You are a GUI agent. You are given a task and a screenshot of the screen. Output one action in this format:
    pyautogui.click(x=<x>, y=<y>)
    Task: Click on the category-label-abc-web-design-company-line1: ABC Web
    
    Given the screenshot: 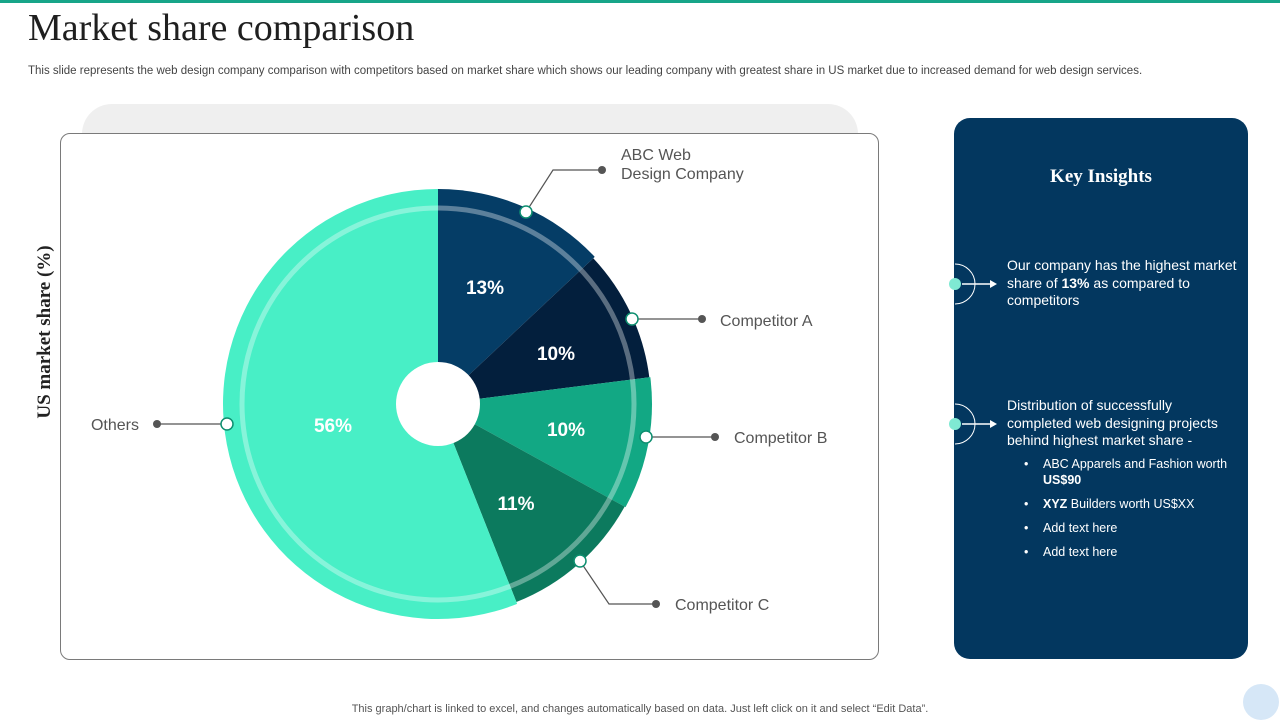 What is the action you would take?
    pyautogui.click(x=656, y=155)
    